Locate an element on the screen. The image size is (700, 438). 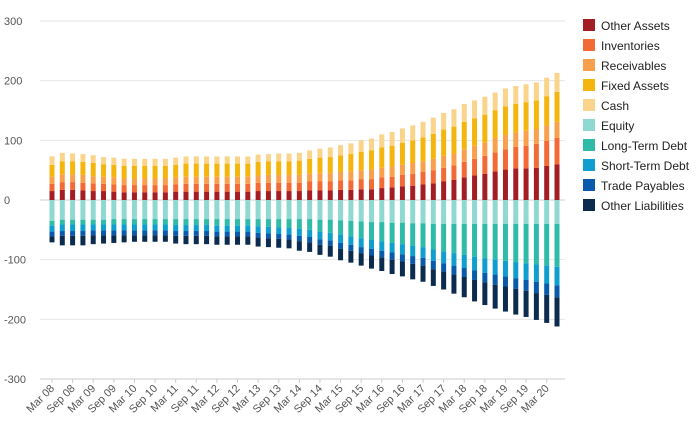
y-tick-label: -100 is located at coordinates (15, 261).